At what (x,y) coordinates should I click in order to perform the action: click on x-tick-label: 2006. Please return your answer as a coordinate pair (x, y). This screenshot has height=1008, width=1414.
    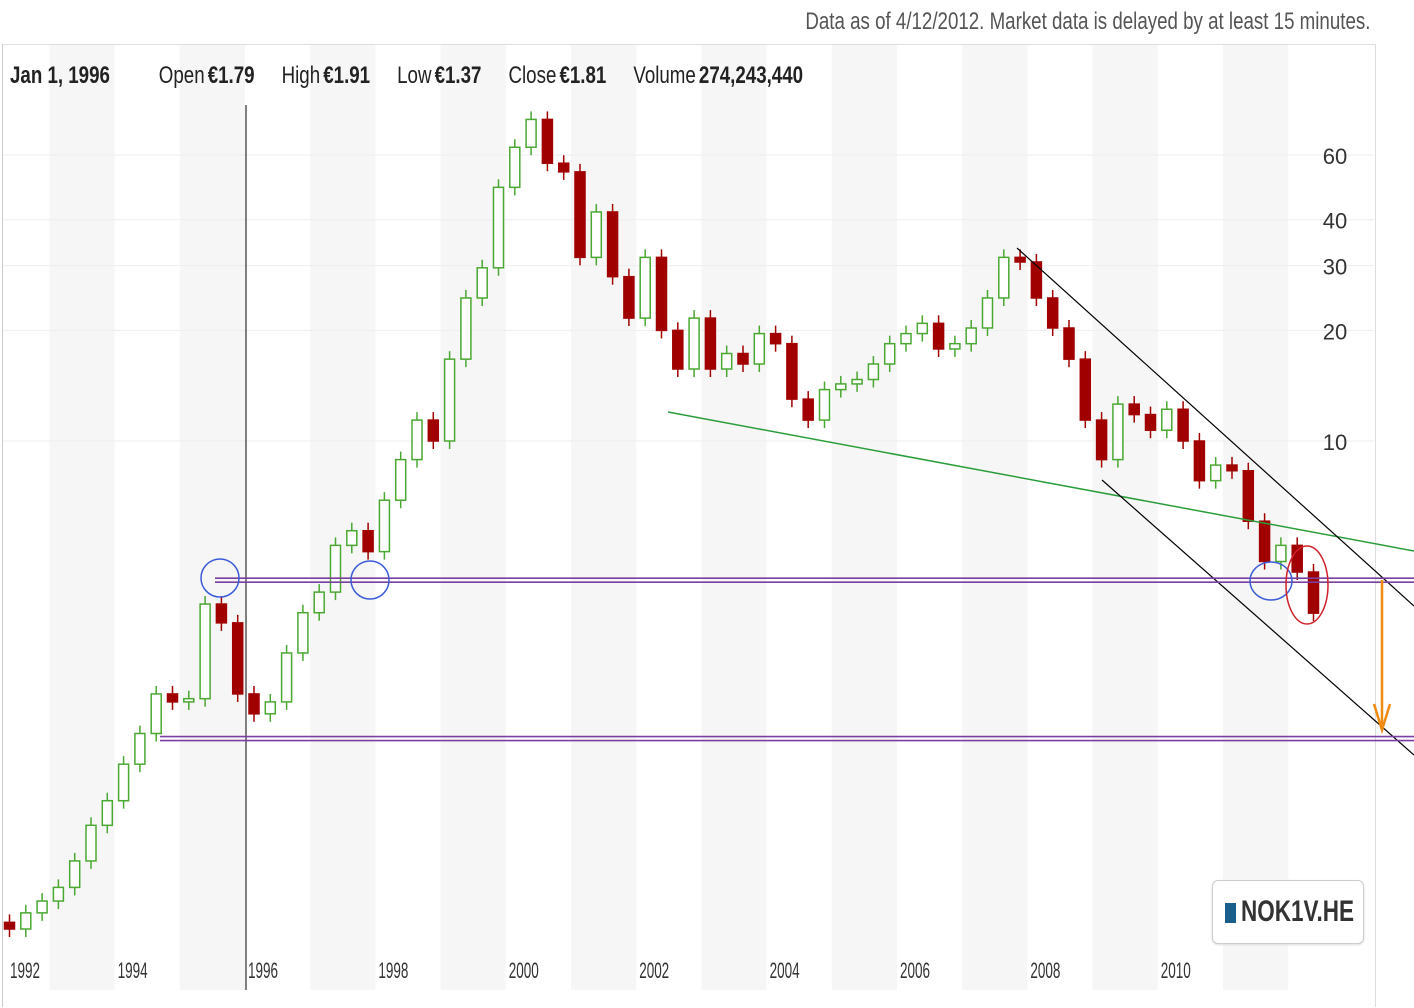
    Looking at the image, I should click on (915, 970).